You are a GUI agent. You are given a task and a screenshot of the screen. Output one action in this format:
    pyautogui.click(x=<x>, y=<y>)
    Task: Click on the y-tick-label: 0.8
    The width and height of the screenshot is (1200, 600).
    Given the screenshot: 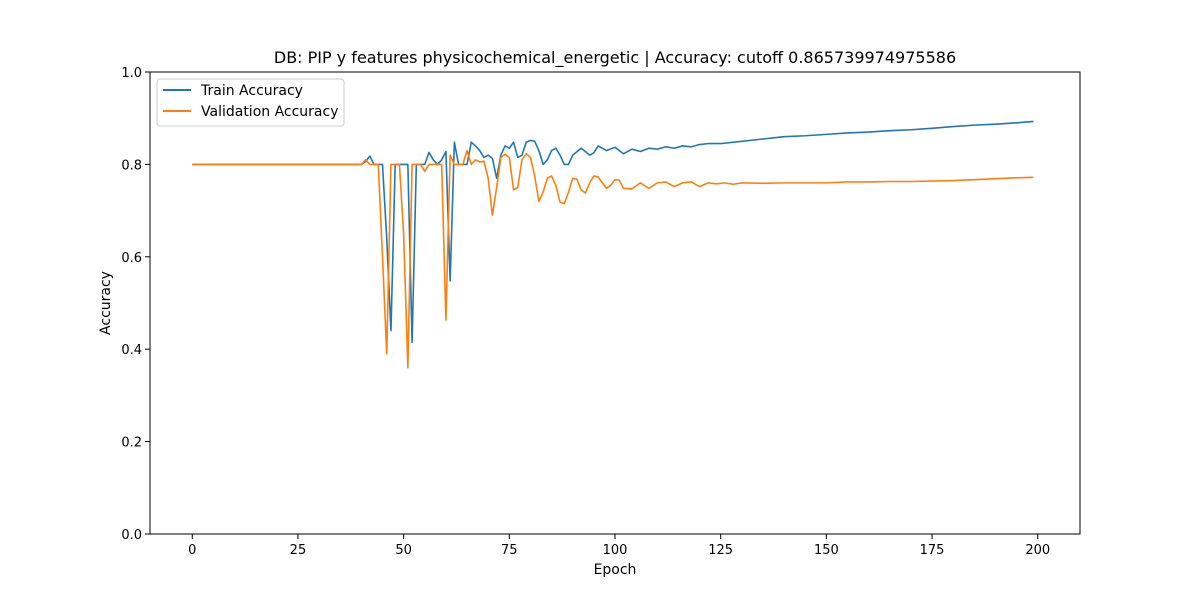 What is the action you would take?
    pyautogui.click(x=131, y=165)
    